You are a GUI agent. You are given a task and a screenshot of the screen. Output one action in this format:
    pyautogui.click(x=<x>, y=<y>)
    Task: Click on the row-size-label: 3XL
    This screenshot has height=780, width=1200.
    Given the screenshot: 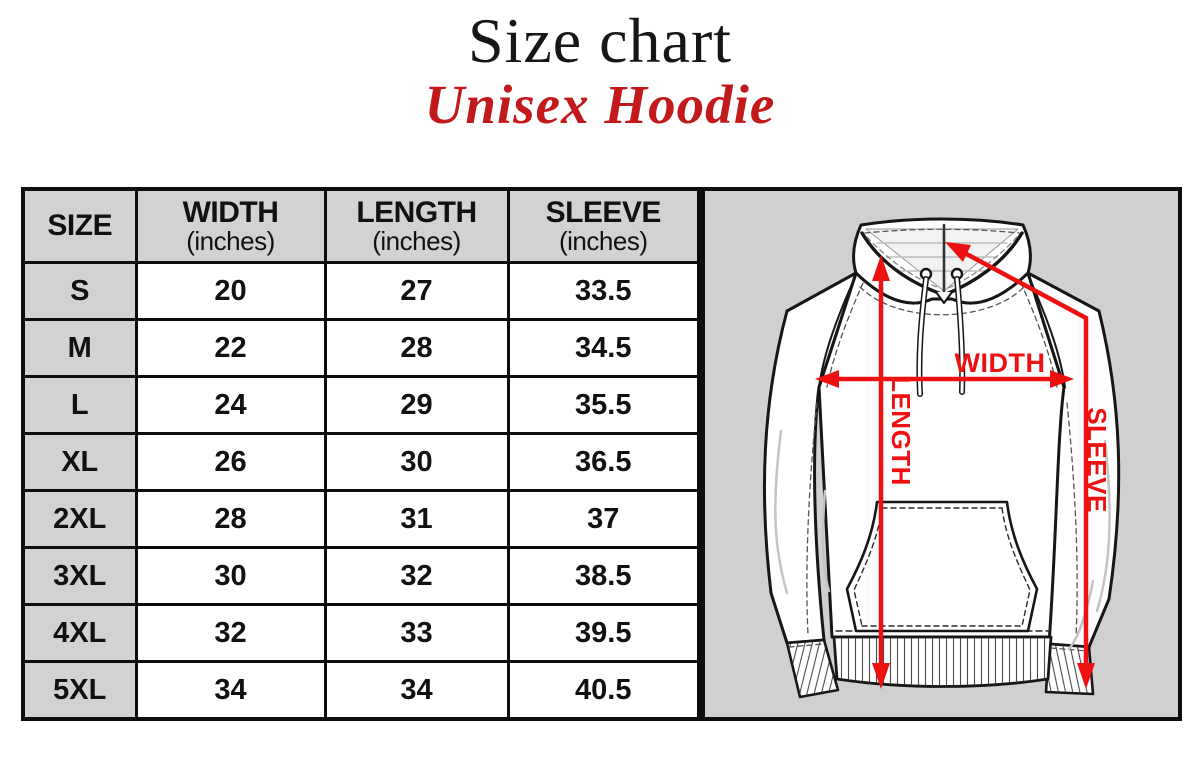 What is the action you would take?
    pyautogui.click(x=79, y=576)
    